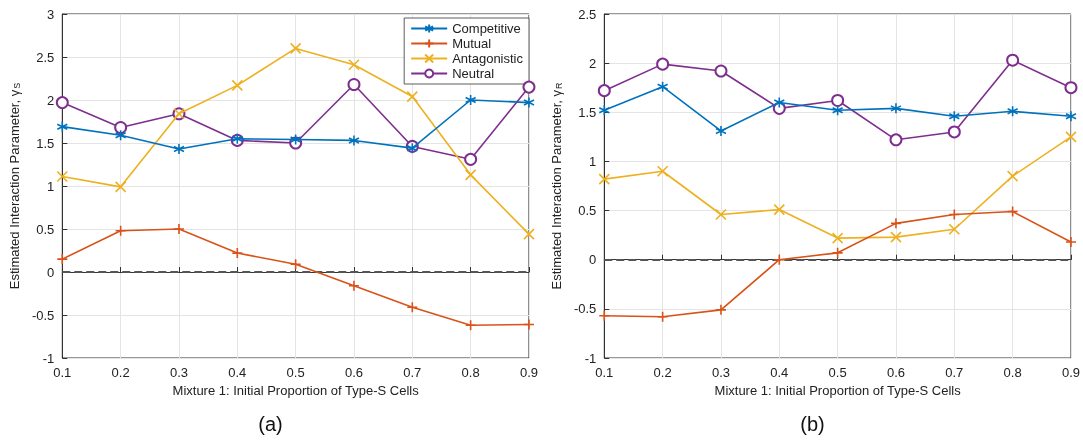  What do you see at coordinates (486, 28) in the screenshot?
I see `legend-label: Competitive` at bounding box center [486, 28].